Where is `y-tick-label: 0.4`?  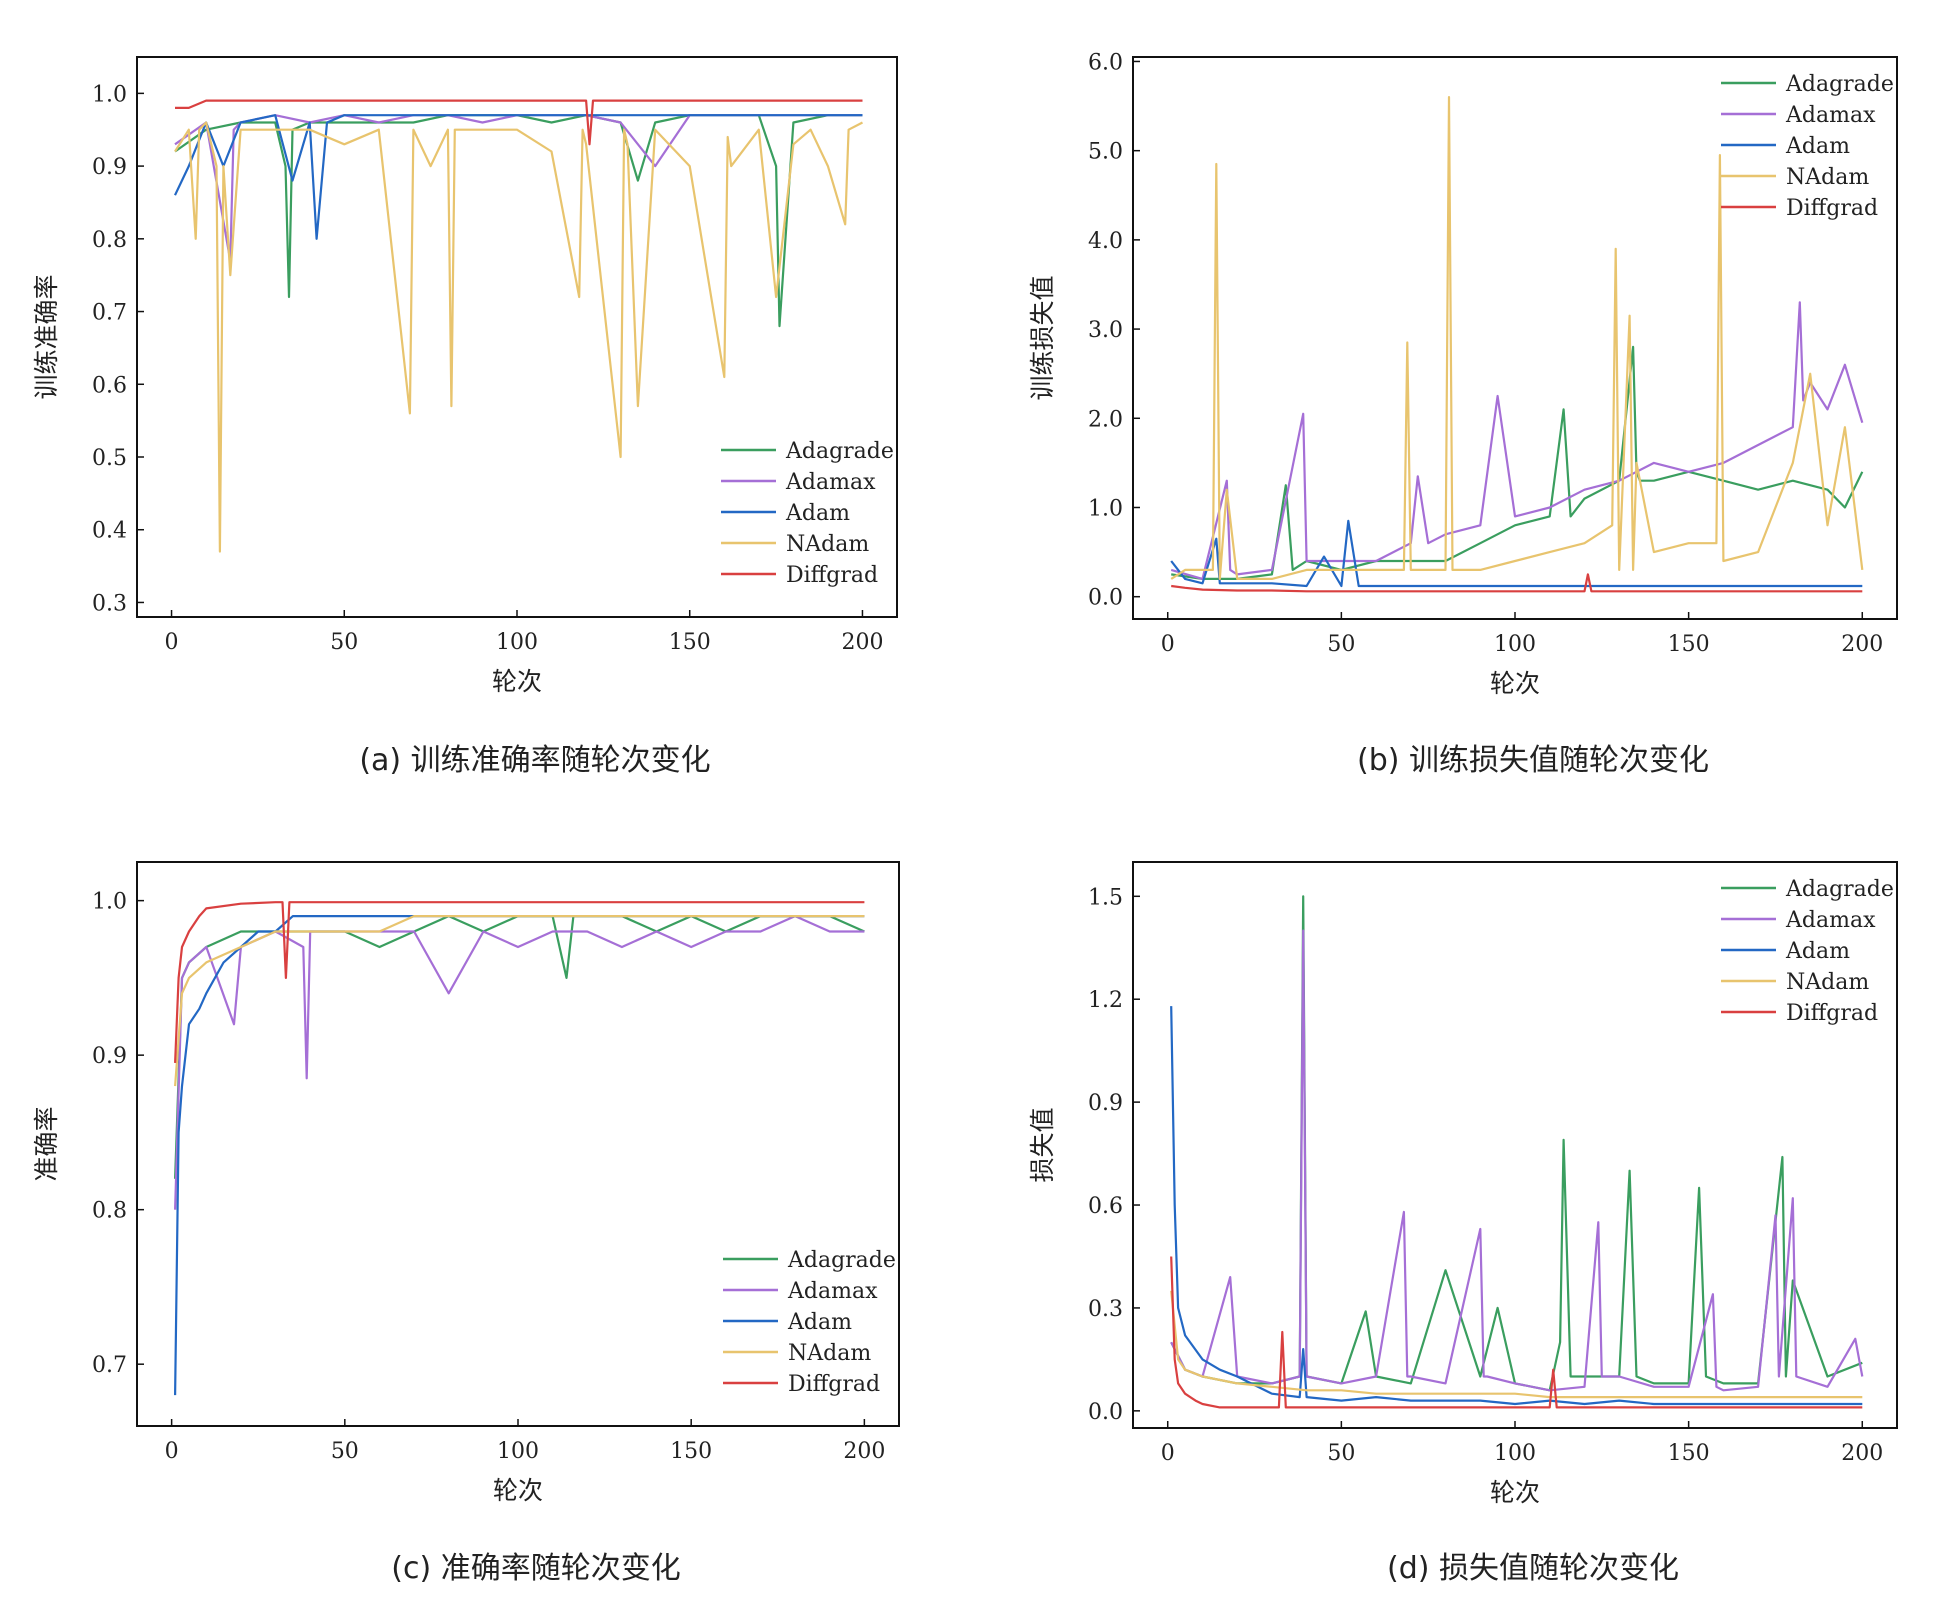
y-tick-label: 0.4 is located at coordinates (109, 531).